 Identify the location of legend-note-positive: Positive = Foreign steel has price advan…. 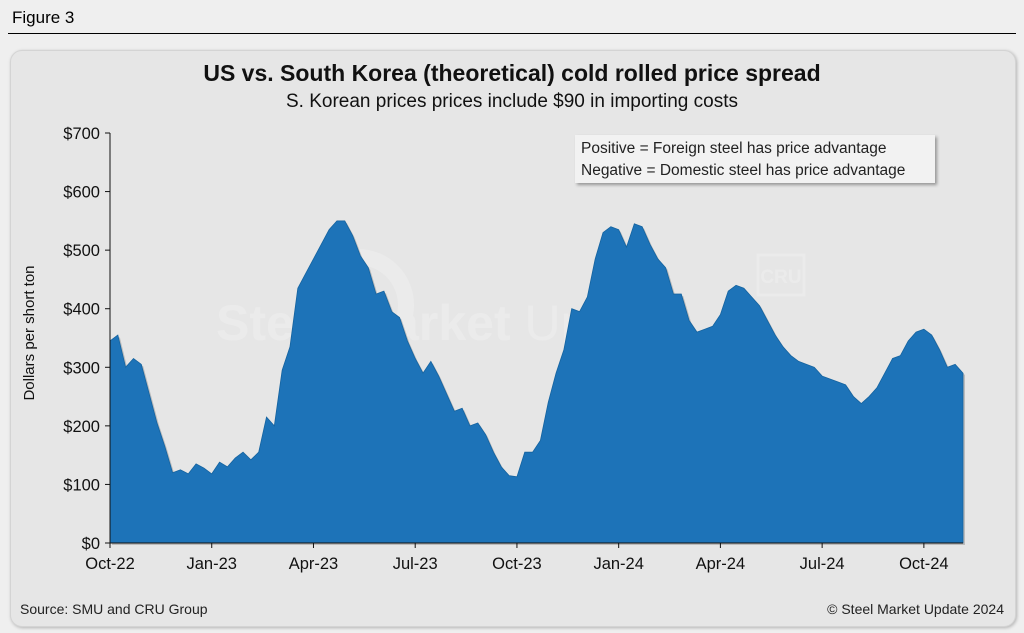
(734, 148).